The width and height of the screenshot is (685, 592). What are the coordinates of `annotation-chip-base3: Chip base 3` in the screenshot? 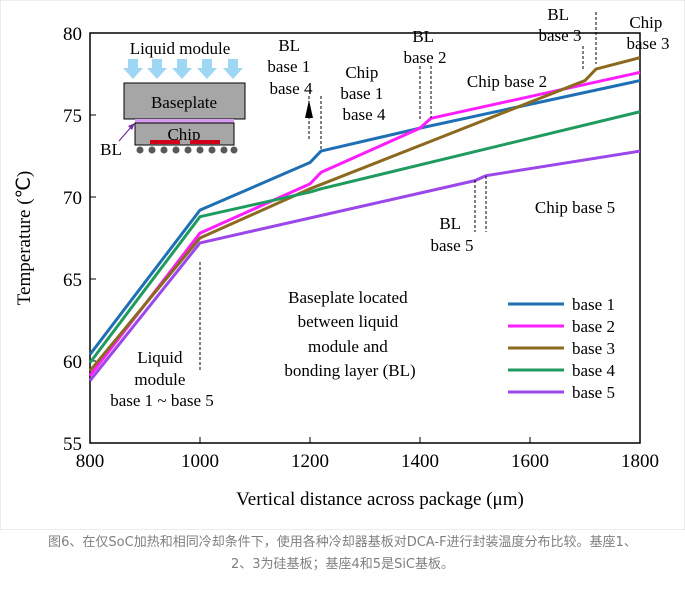 It's located at (648, 33).